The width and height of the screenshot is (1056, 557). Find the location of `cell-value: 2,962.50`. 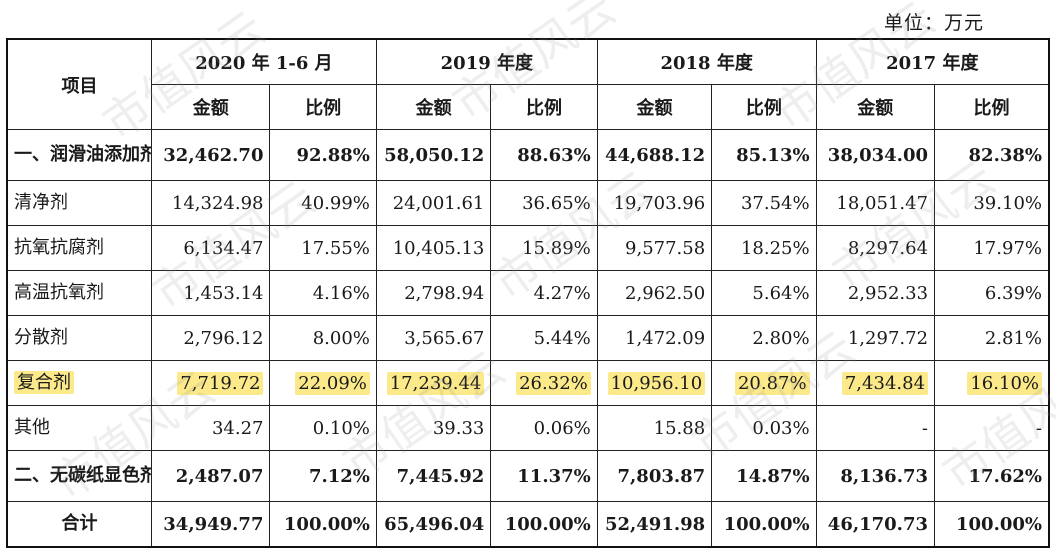

cell-value: 2,962.50 is located at coordinates (665, 293).